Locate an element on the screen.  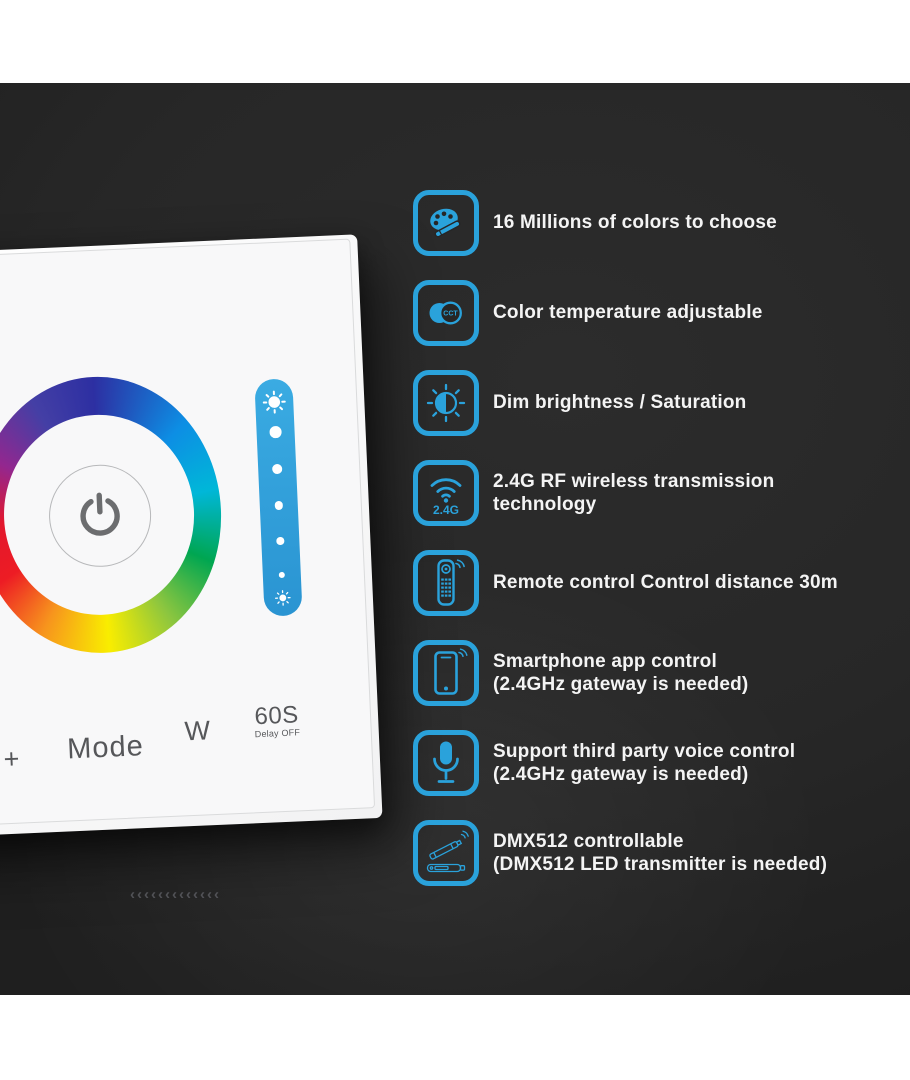
feature-line: DMX512 controllable is located at coordinates (588, 841).